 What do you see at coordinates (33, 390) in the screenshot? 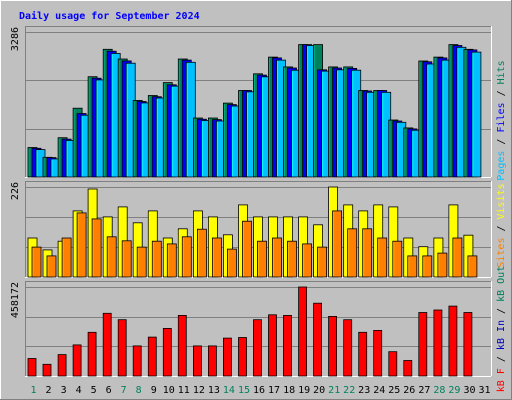
I see `x-tick-label-day-1: 1` at bounding box center [33, 390].